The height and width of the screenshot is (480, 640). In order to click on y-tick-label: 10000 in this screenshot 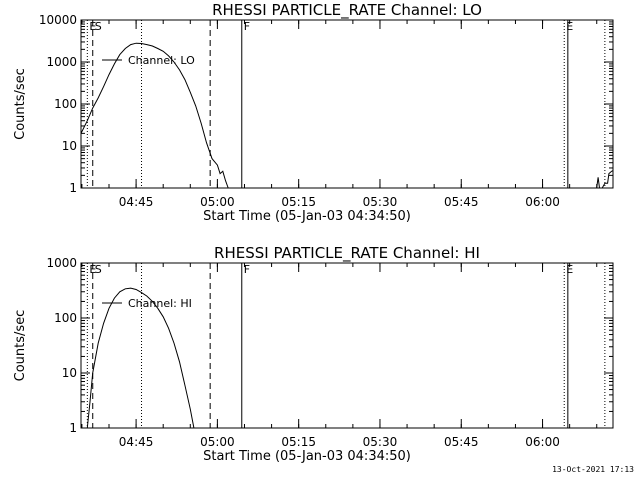, I will do `click(58, 20)`.